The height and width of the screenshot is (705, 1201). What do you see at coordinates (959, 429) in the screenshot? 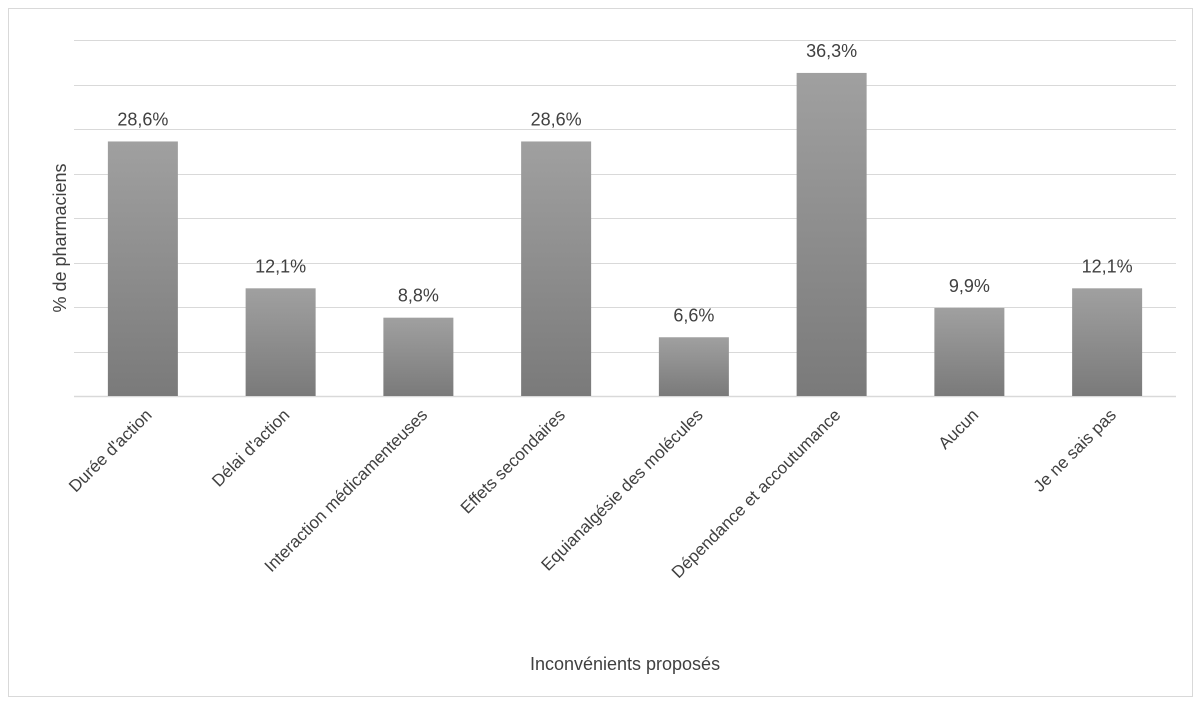
I see `x-tick-label: Aucun` at bounding box center [959, 429].